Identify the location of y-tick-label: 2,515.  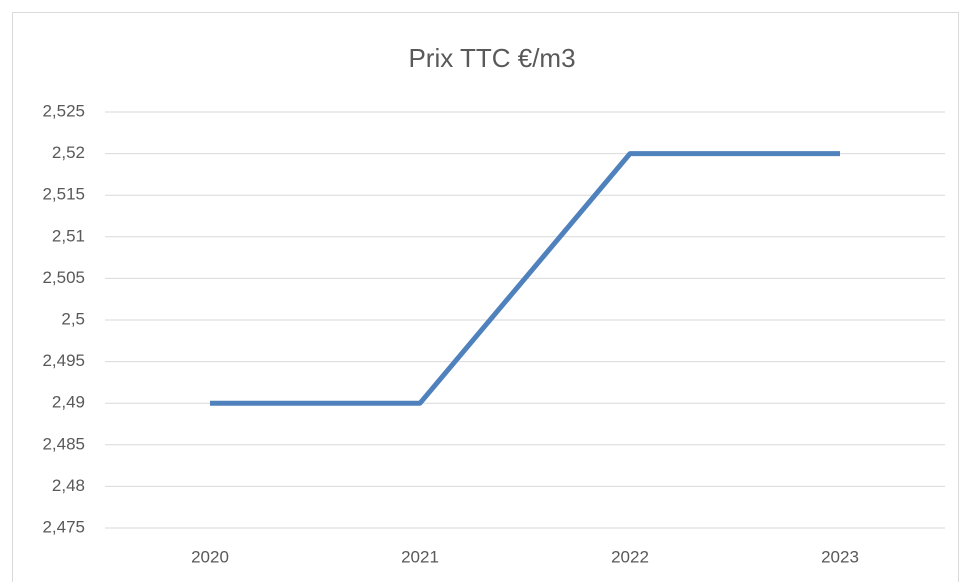
(63, 194).